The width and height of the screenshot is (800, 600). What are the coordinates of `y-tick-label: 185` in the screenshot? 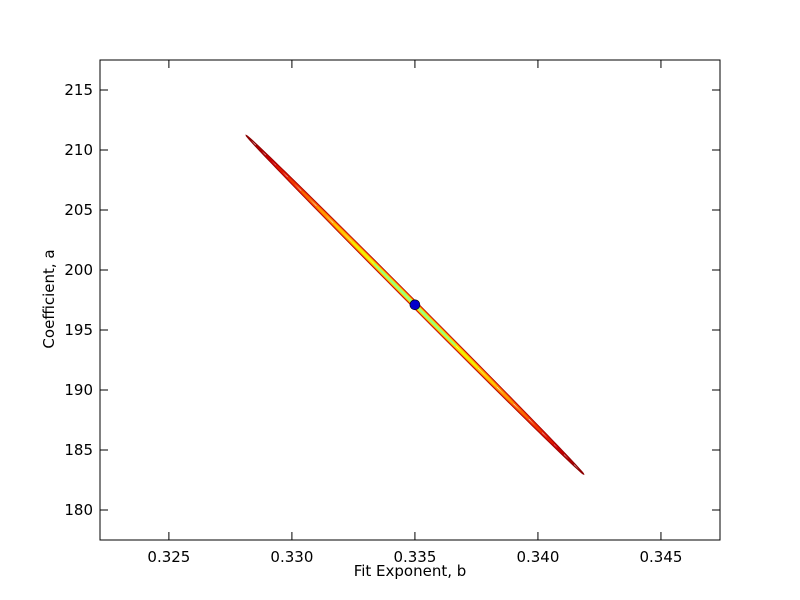 It's located at (78, 450).